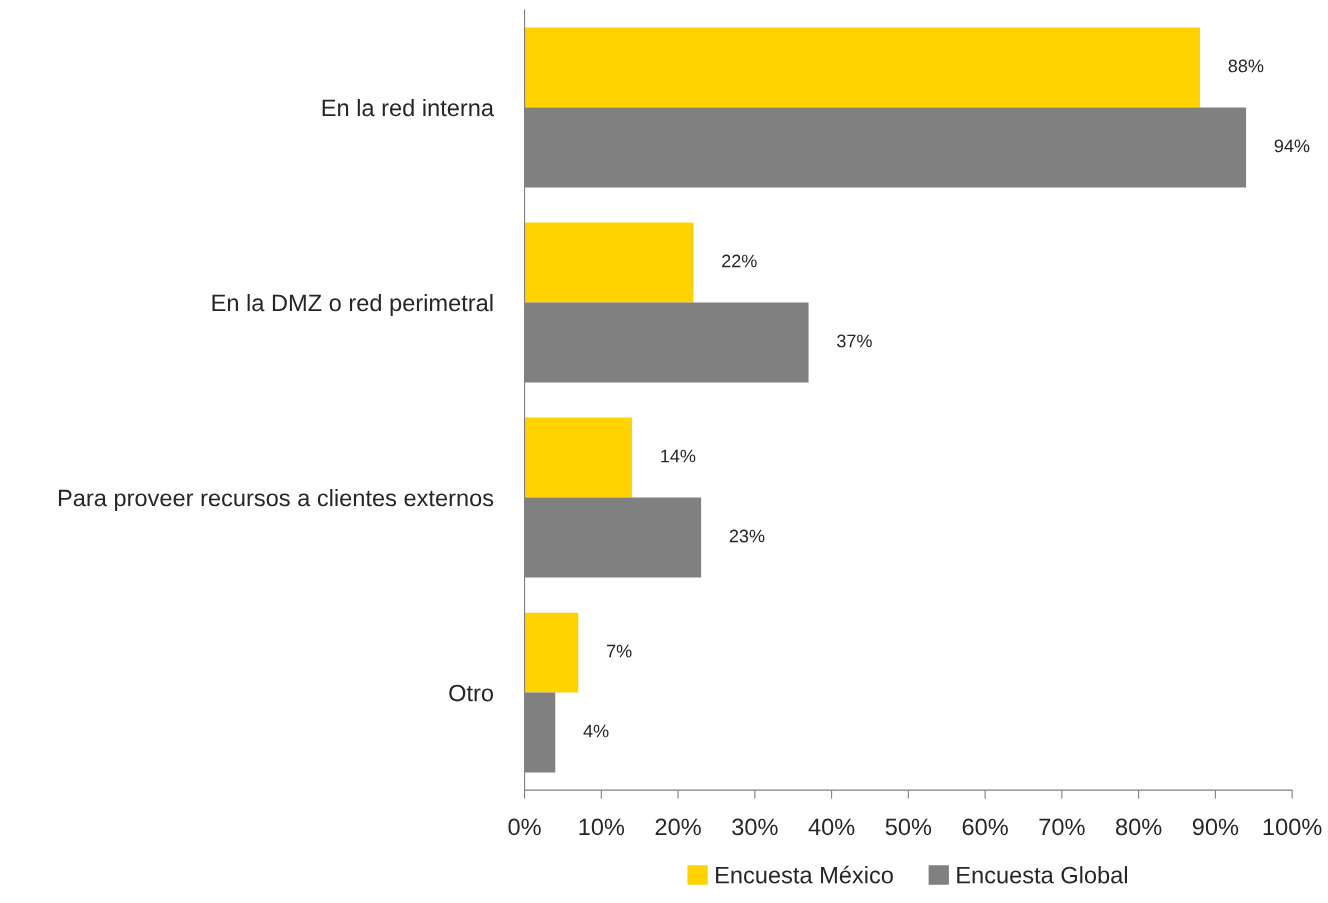  I want to click on y-tick-label: Para proveer recursos a clientes externos, so click(276, 500).